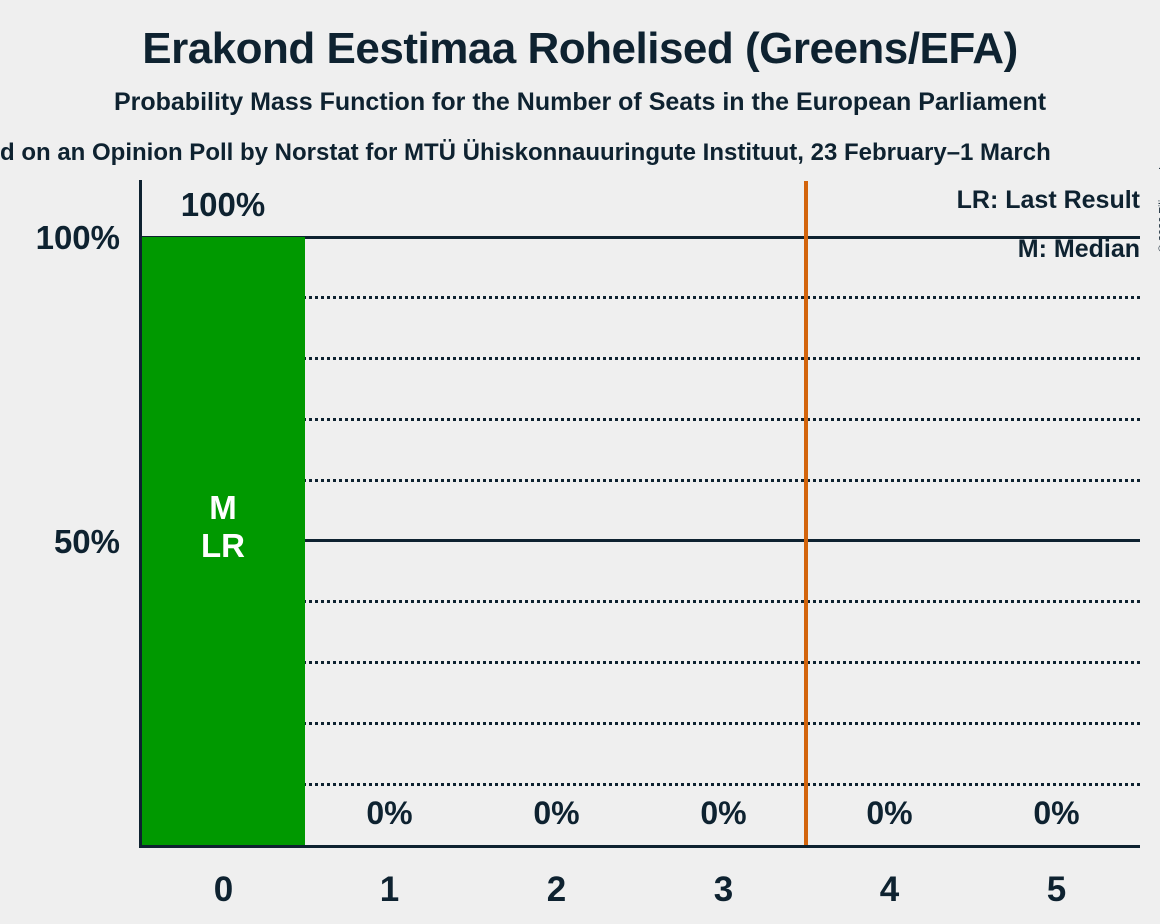  Describe the element at coordinates (640, 480) in the screenshot. I see `gridline-60pct` at that location.